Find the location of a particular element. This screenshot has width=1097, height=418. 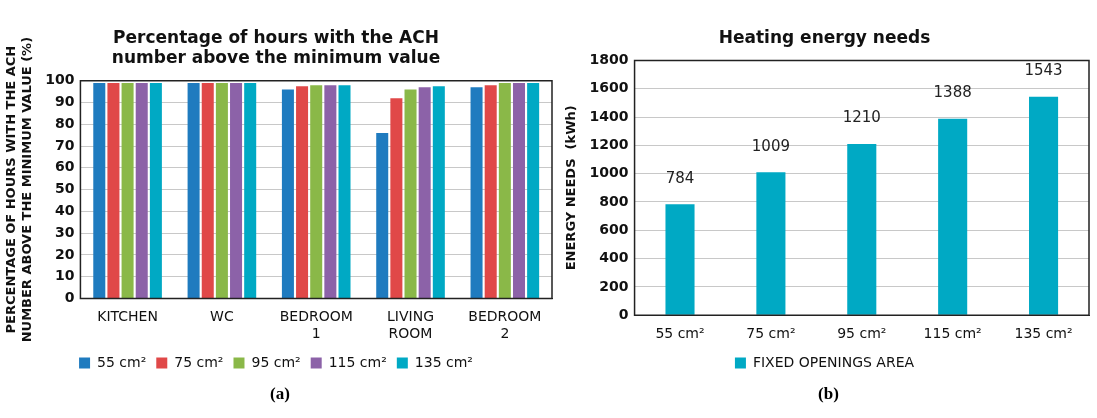

y-tick-label: 40 is located at coordinates (64, 210).